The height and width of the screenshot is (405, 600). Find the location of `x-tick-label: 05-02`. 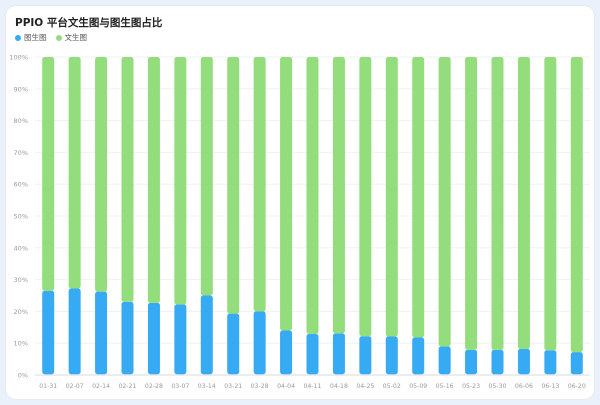

x-tick-label: 05-02 is located at coordinates (392, 386).